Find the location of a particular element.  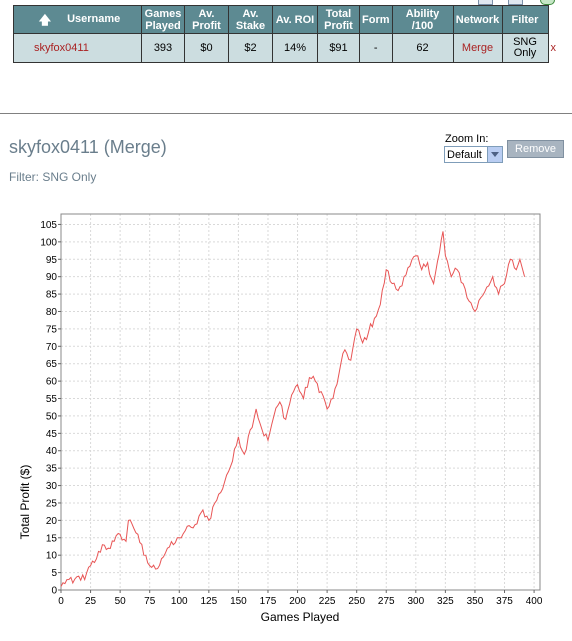

x-tick-label: 150 is located at coordinates (238, 601).